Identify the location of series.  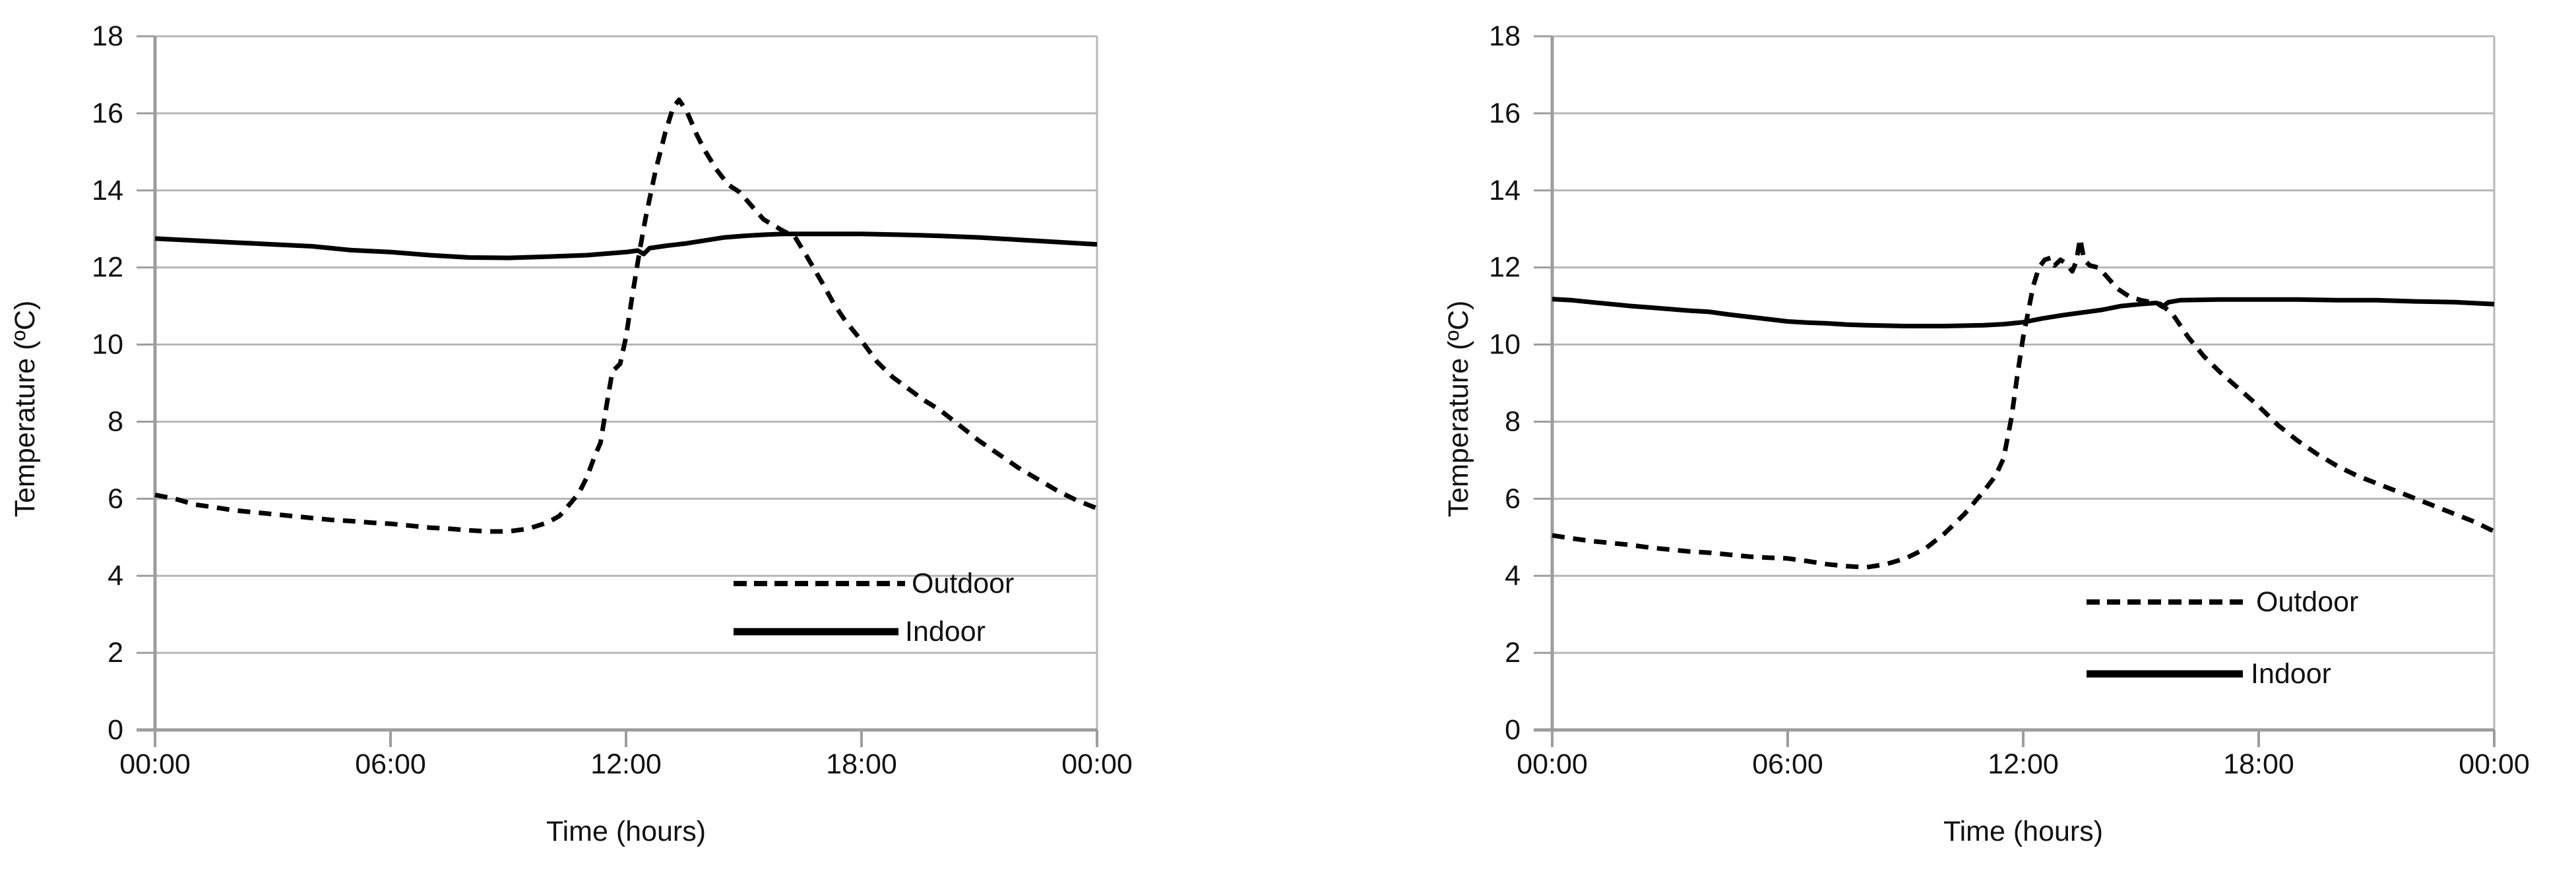
(2024, 403).